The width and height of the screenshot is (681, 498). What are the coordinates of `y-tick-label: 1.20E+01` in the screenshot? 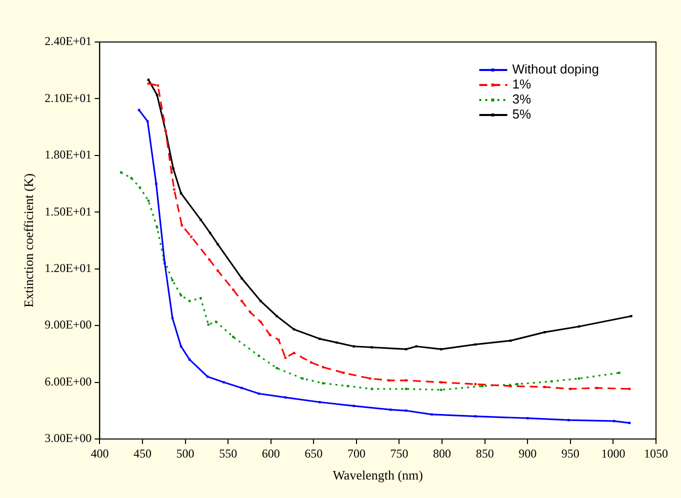 It's located at (68, 268).